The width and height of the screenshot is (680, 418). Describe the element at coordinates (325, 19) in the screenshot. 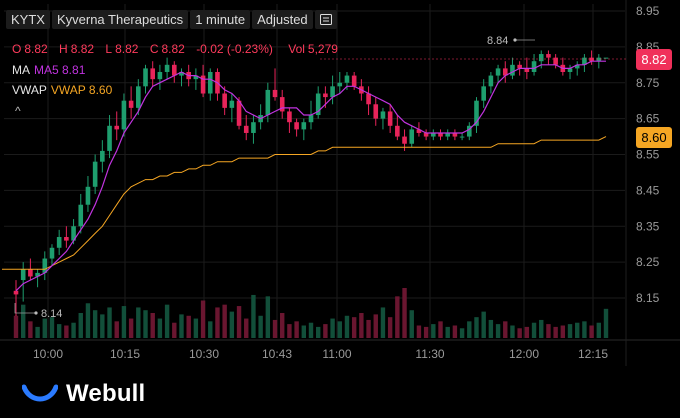

I see `settings-icon` at that location.